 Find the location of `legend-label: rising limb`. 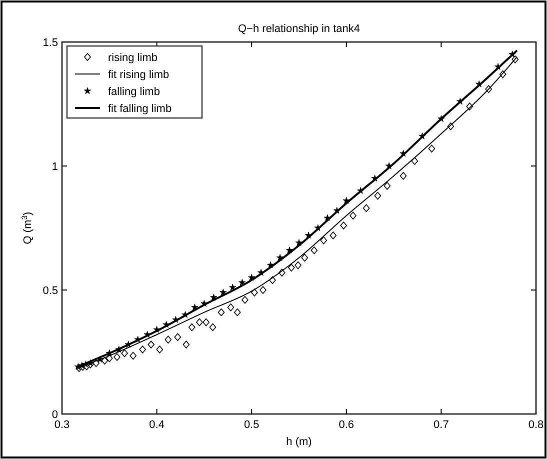

legend-label: rising limb is located at coordinates (133, 58).